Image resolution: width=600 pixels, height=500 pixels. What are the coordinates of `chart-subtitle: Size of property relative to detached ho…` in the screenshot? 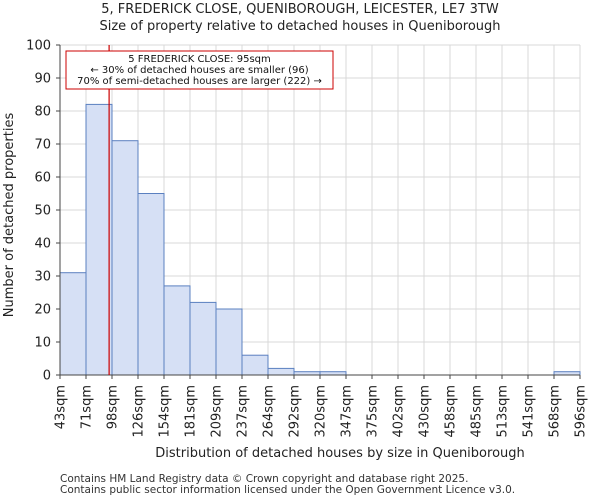 It's located at (300, 26).